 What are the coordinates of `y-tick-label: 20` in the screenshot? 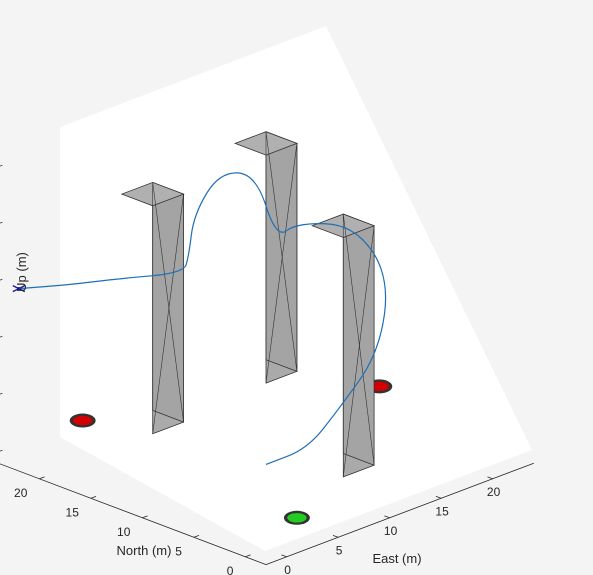 It's located at (21, 493).